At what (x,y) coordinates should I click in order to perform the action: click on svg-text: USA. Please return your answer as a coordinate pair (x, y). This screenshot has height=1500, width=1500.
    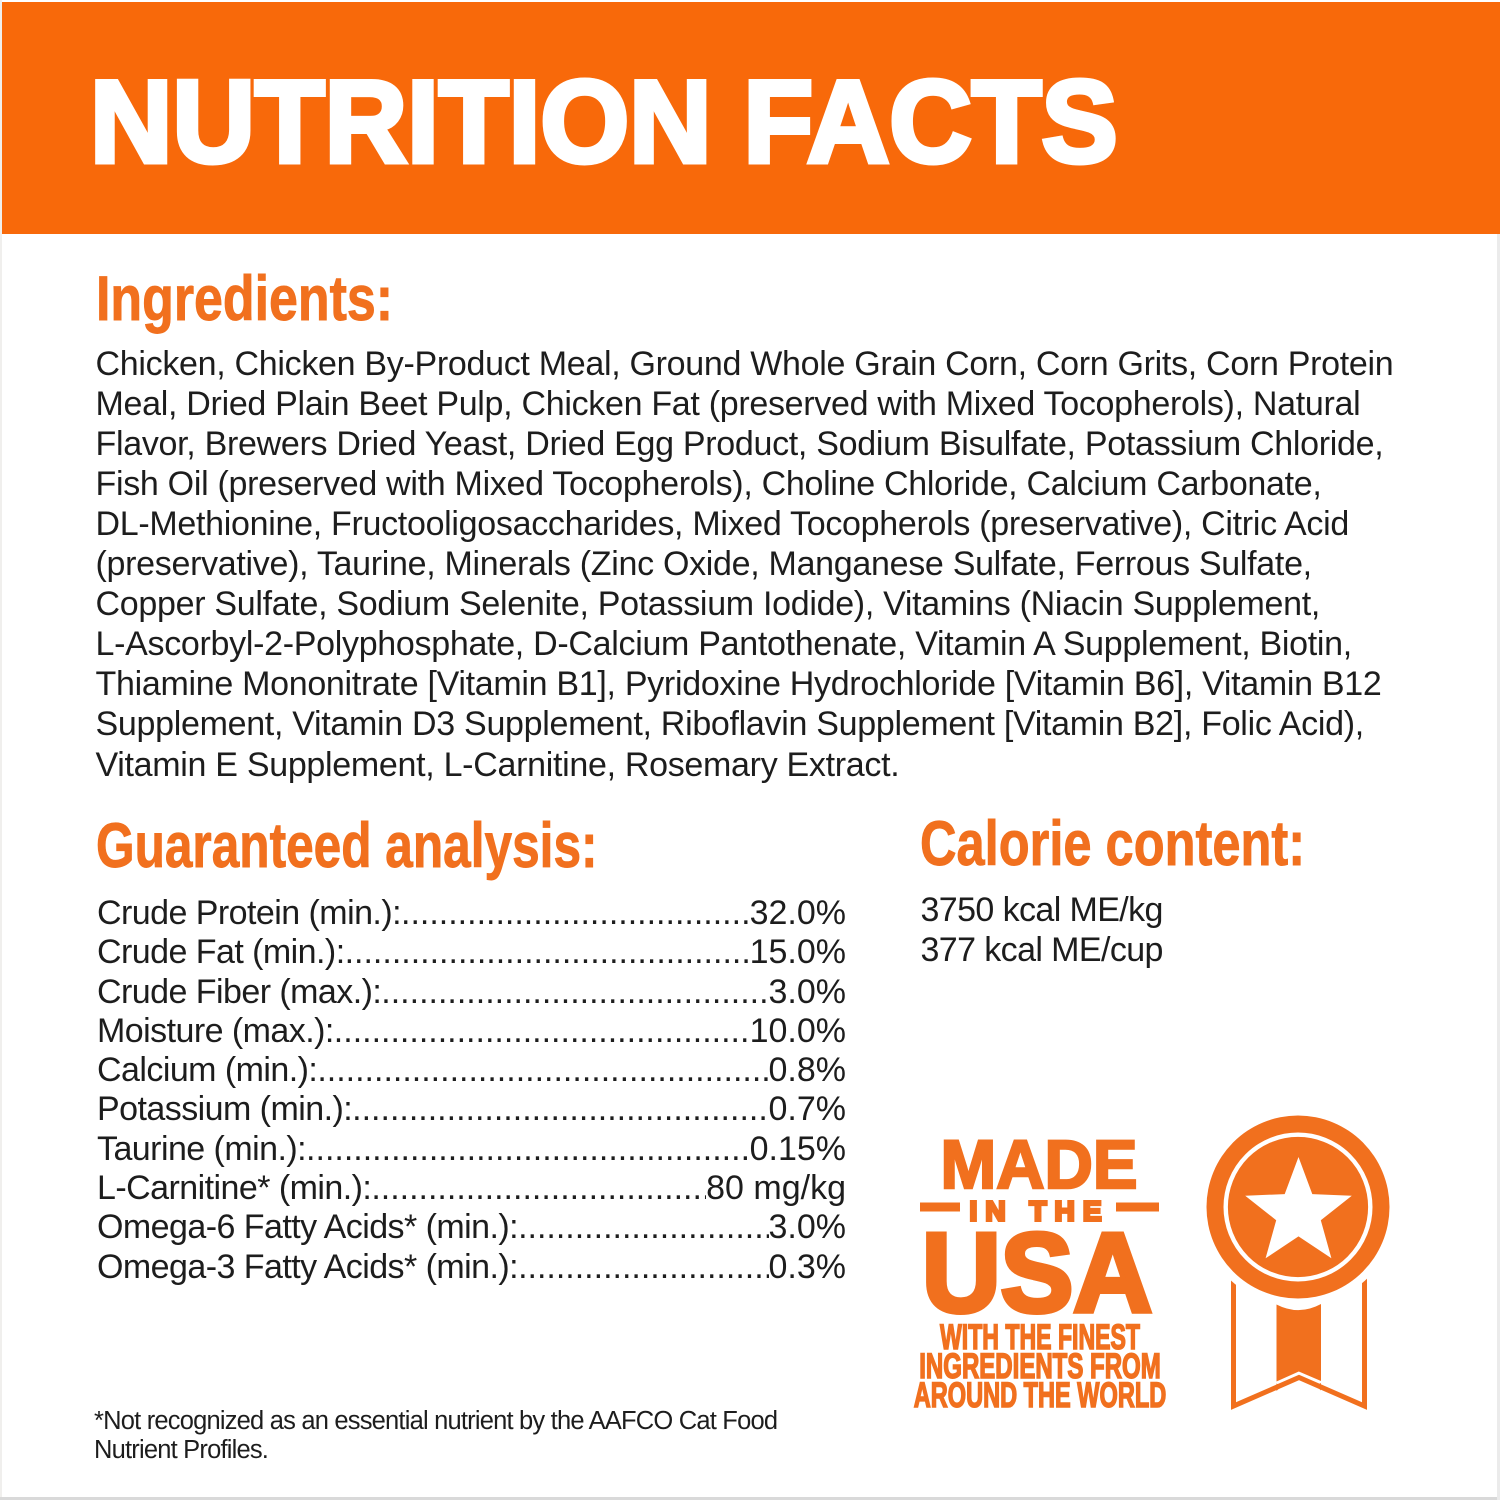
    Looking at the image, I should click on (1037, 1273).